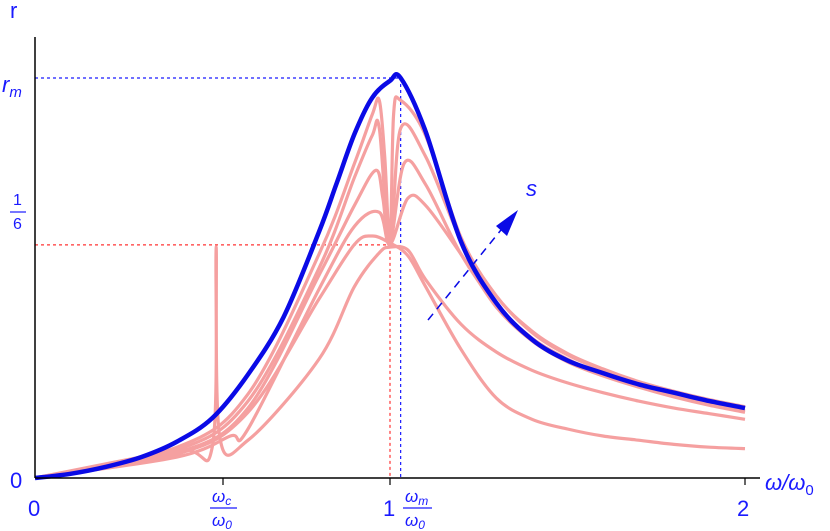 The height and width of the screenshot is (531, 830). What do you see at coordinates (416, 497) in the screenshot?
I see `omega-m-numerator: ωm` at bounding box center [416, 497].